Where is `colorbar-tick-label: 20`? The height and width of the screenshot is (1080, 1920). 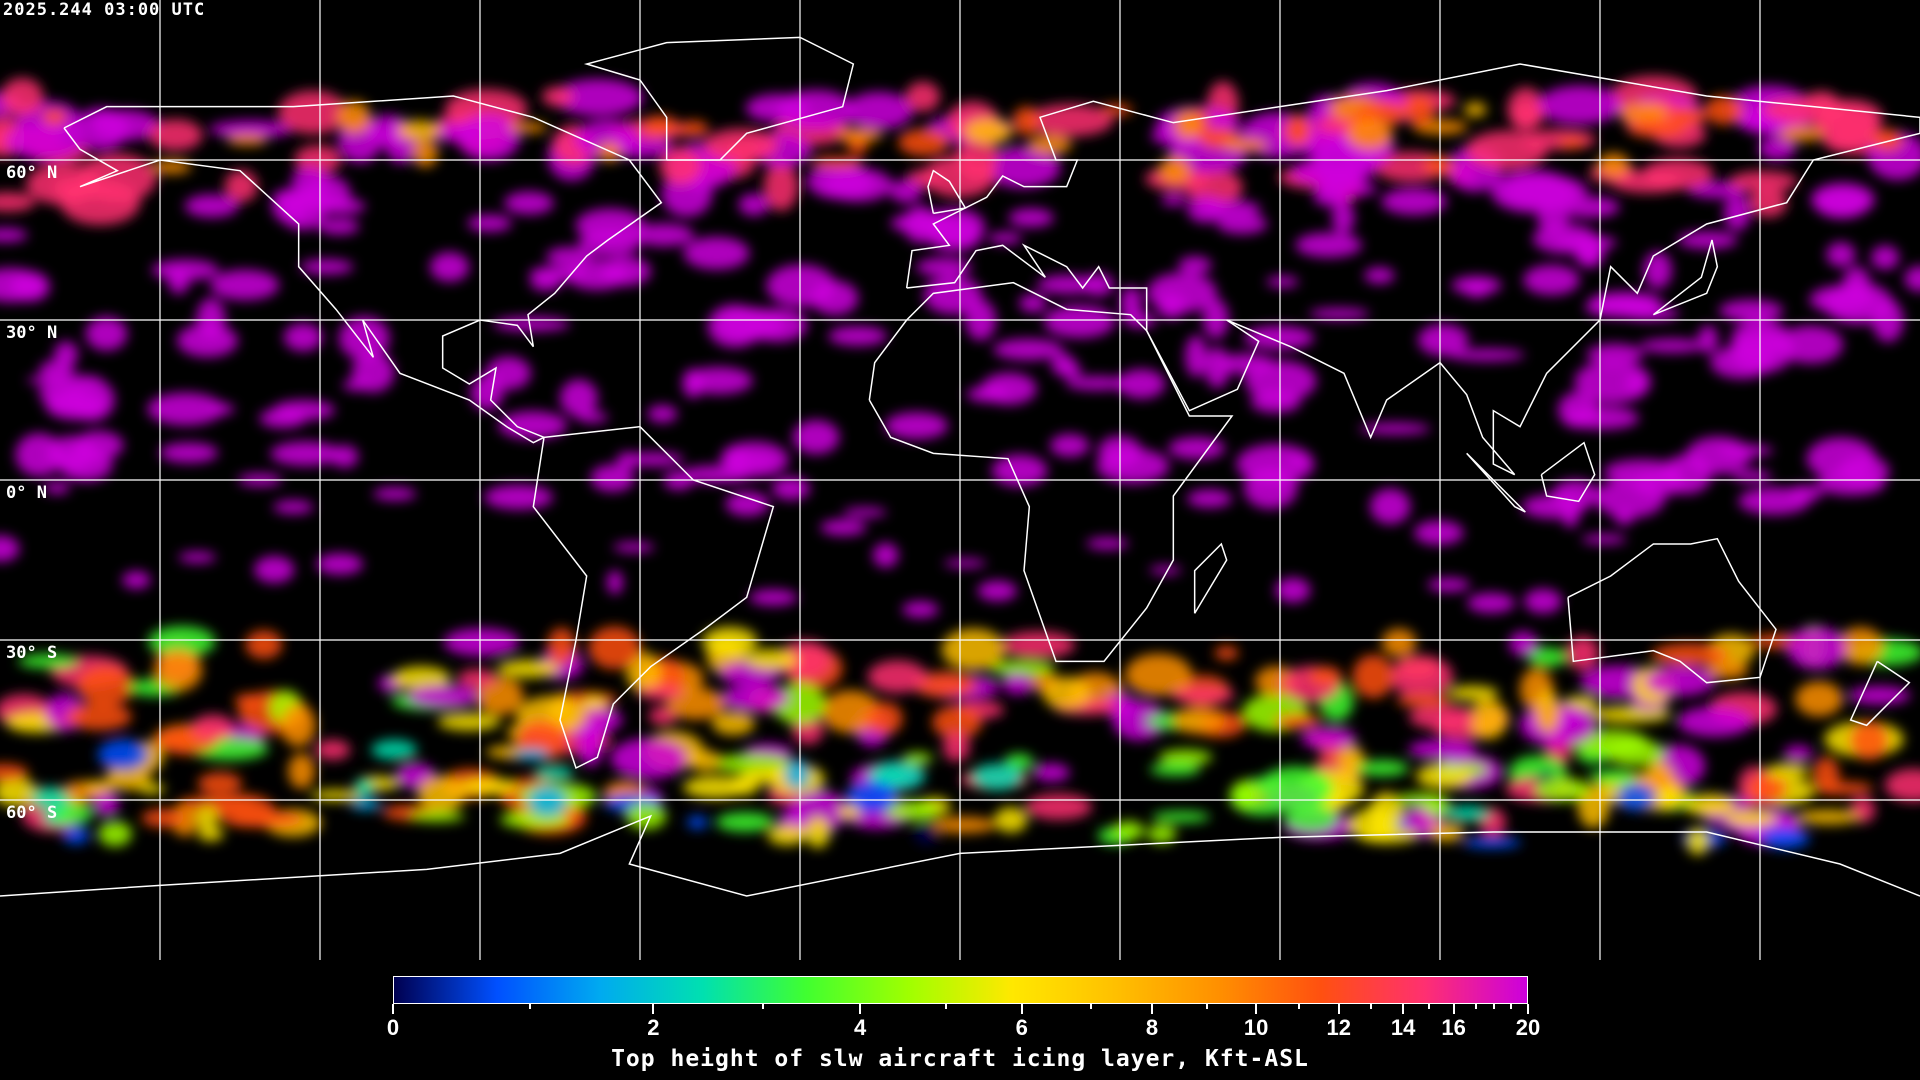
colorbar-tick-label: 20 is located at coordinates (1528, 1027).